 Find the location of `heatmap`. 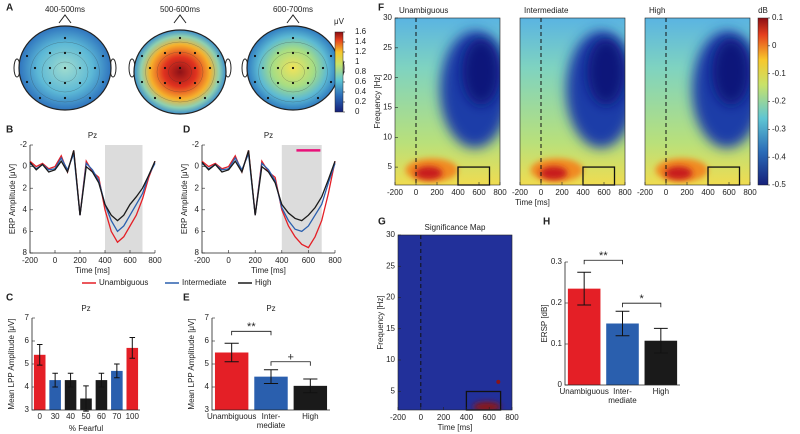

heatmap is located at coordinates (697, 101).